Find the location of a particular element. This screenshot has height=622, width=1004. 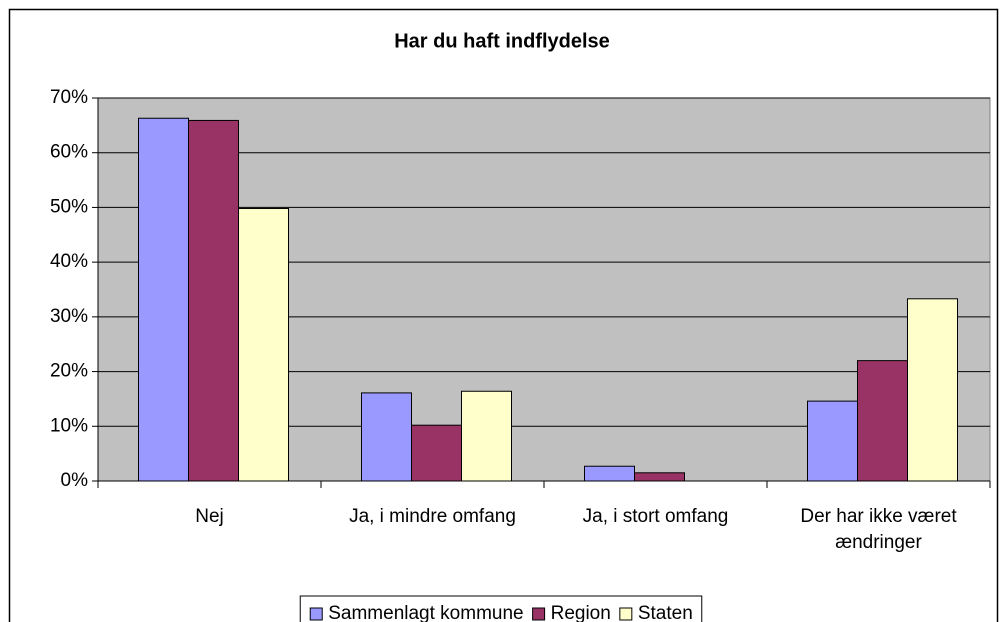

legend-box is located at coordinates (501, 608).